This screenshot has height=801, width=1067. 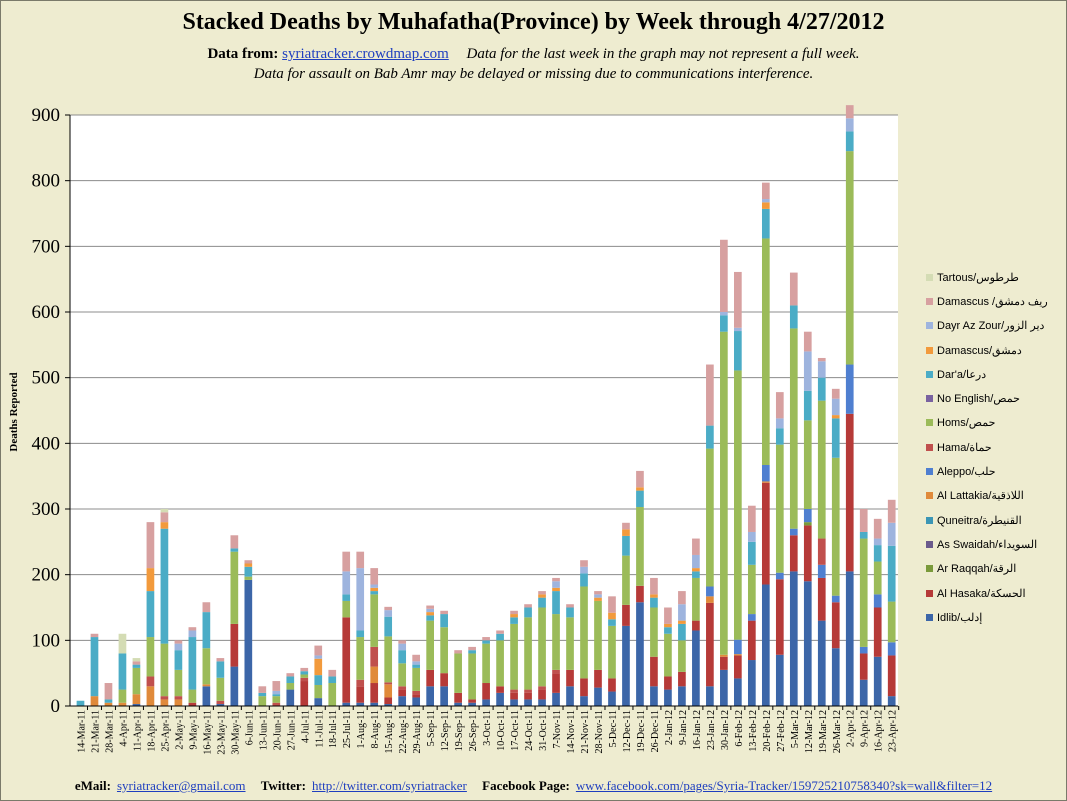 What do you see at coordinates (993, 471) in the screenshot?
I see `legend-item: Aleppo/حلب` at bounding box center [993, 471].